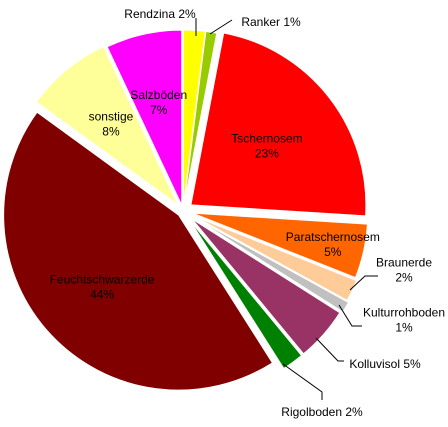 The width and height of the screenshot is (448, 427). I want to click on pie-slice-ranker, so click(200, 118).